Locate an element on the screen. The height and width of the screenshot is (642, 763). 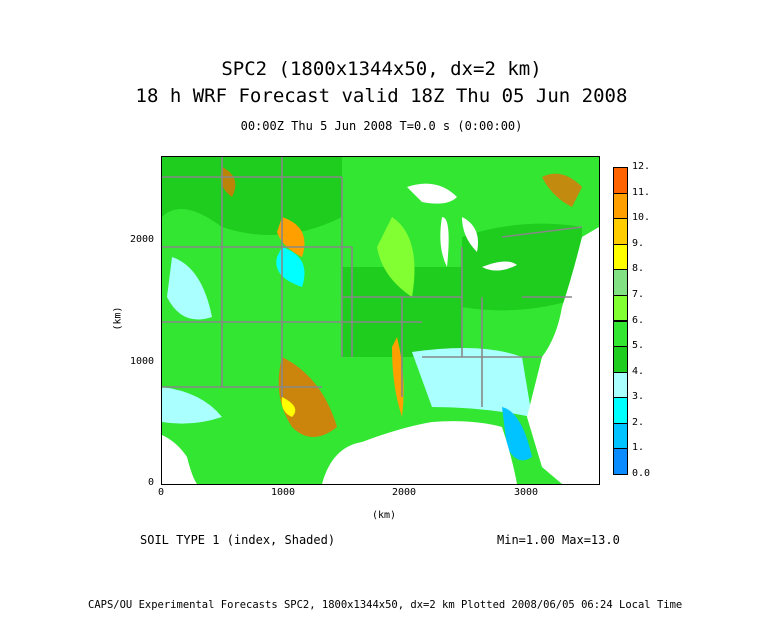
colorbar-label: 1. is located at coordinates (638, 448).